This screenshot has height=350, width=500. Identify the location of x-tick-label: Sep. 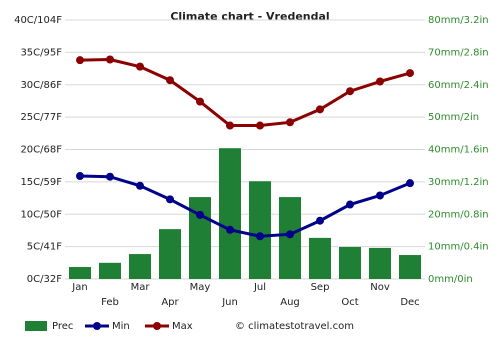
(320, 287).